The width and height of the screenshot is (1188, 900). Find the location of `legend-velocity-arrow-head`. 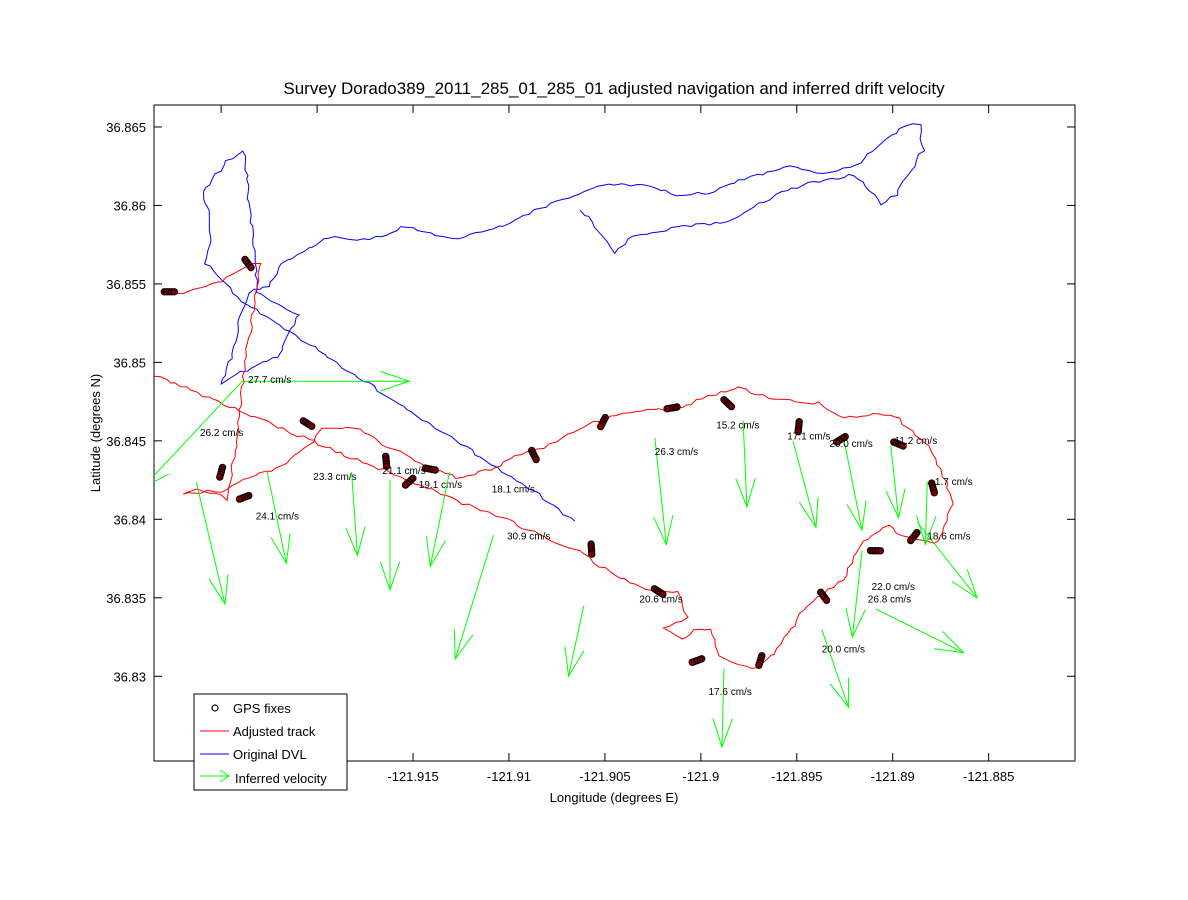

legend-velocity-arrow-head is located at coordinates (224, 776).